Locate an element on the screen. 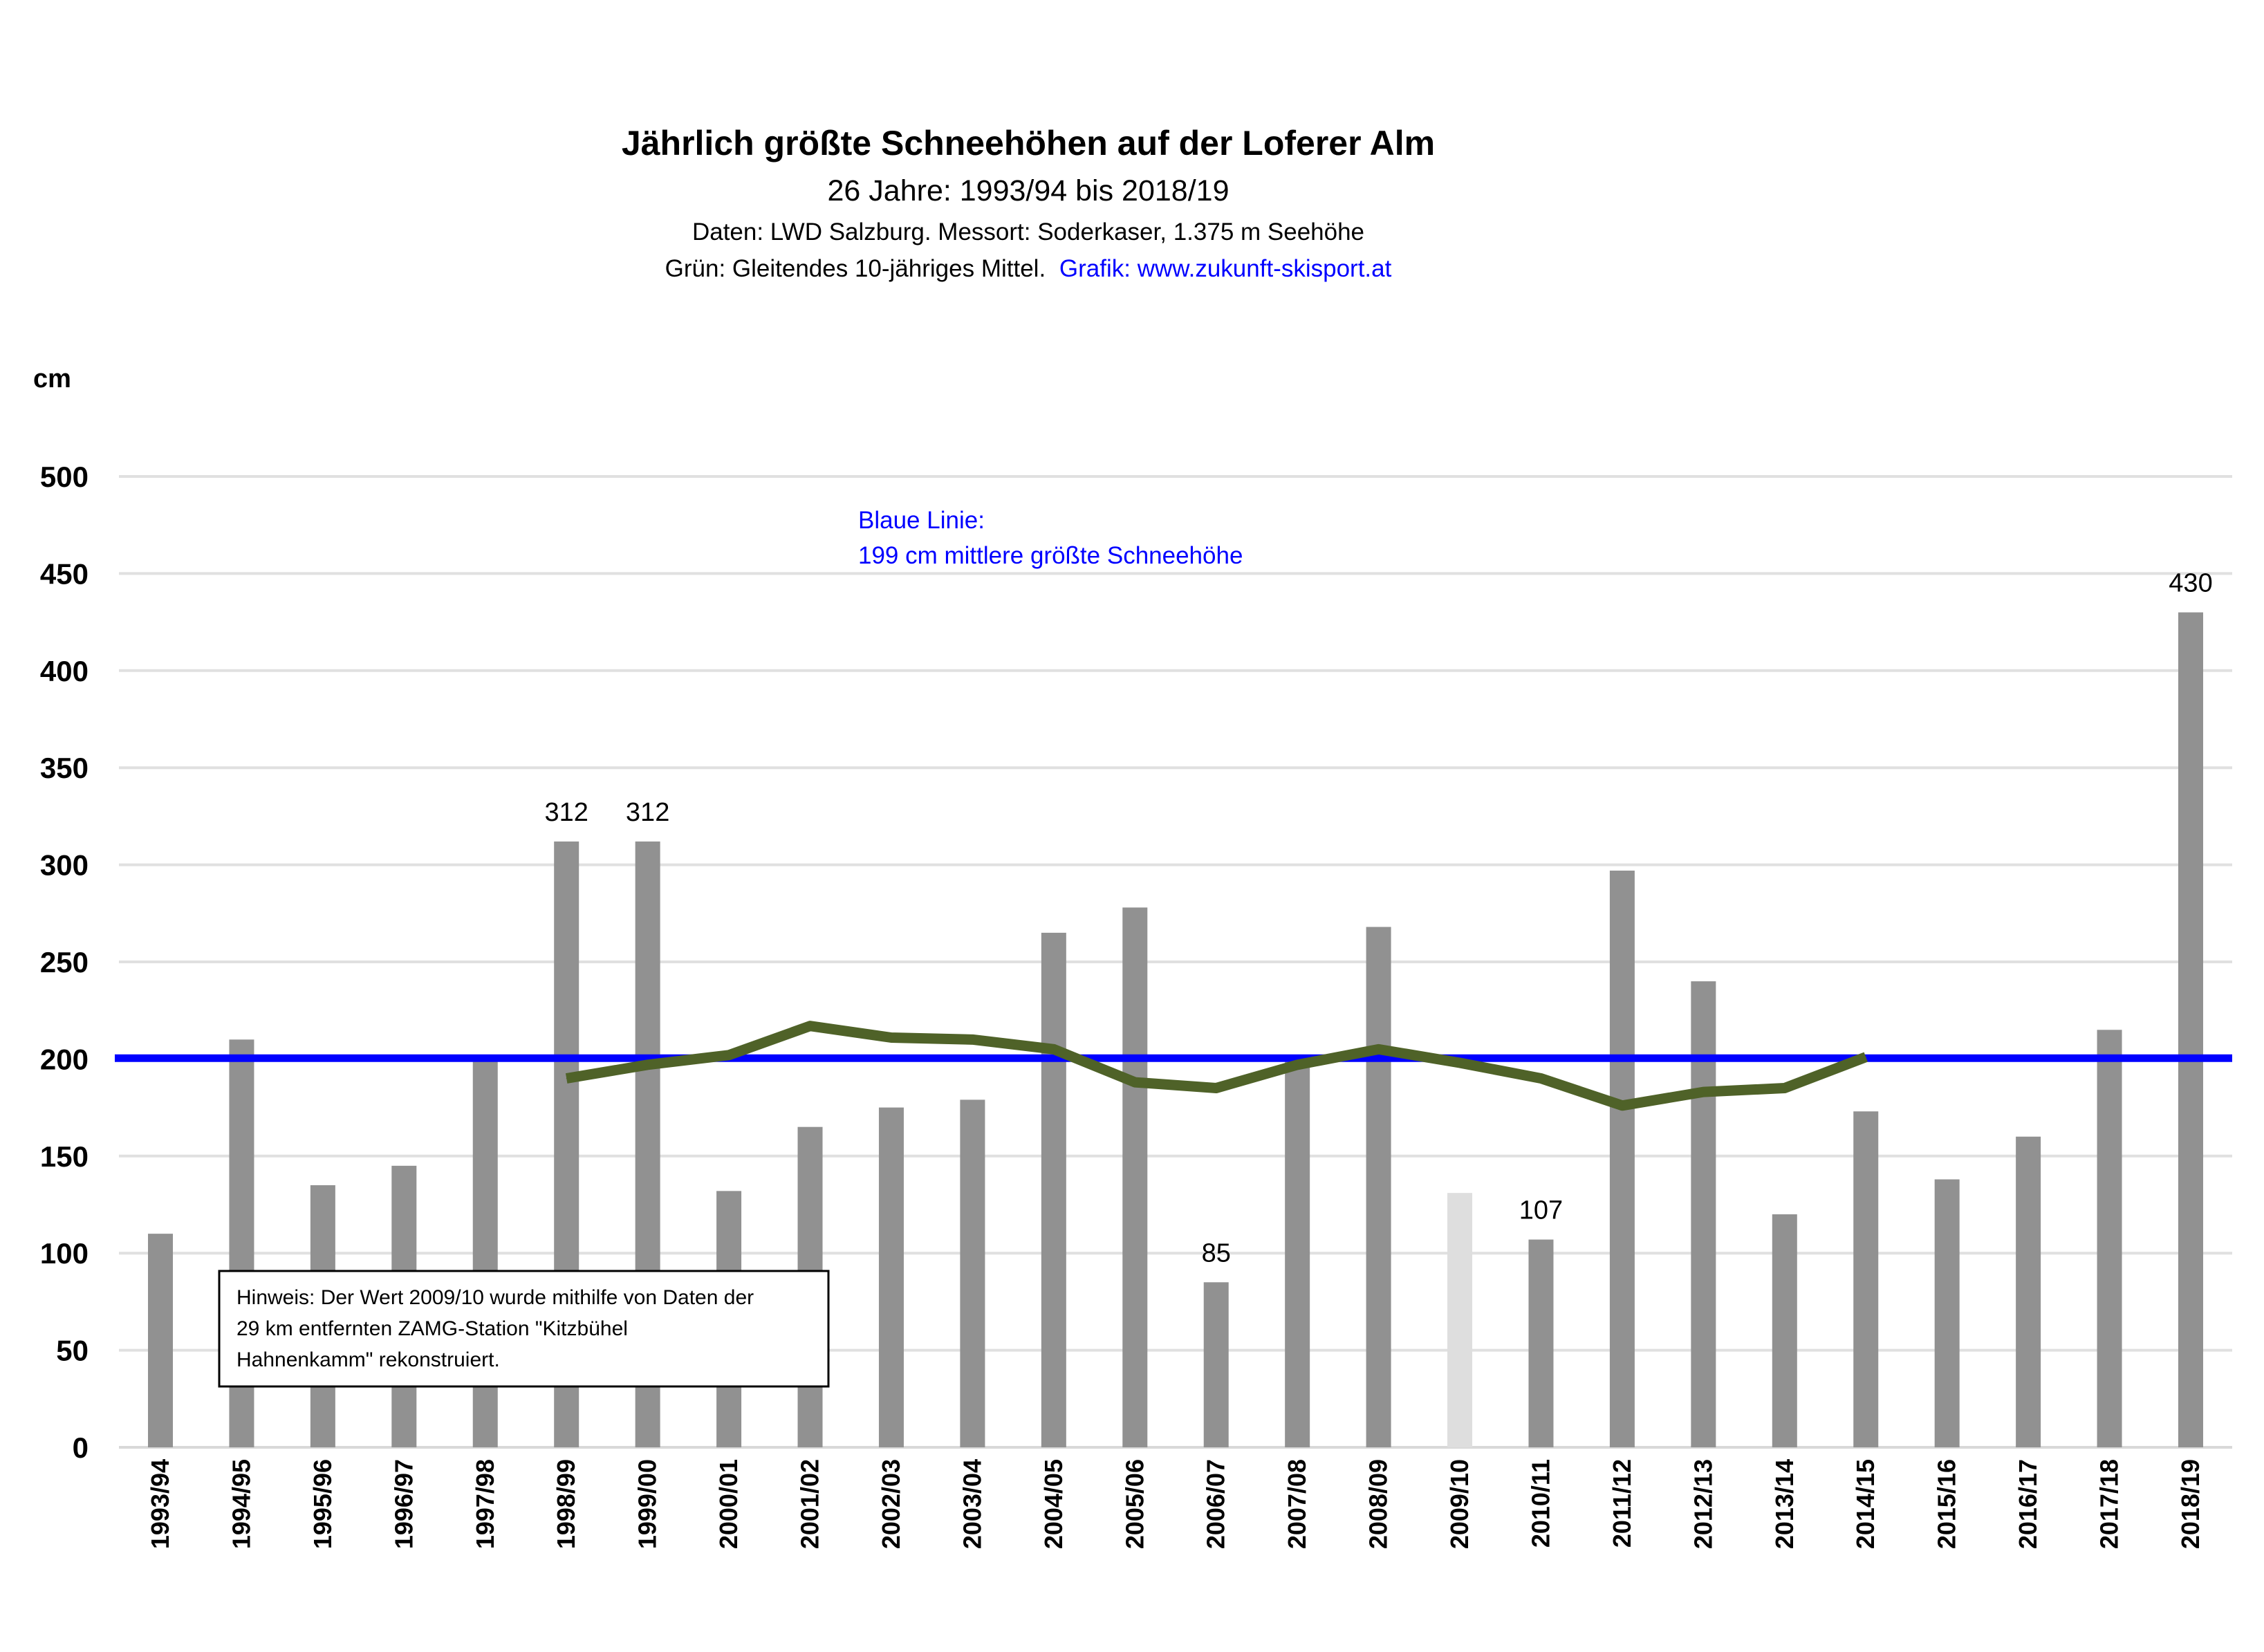  x-tick-label: 2013/14 is located at coordinates (1785, 1504).